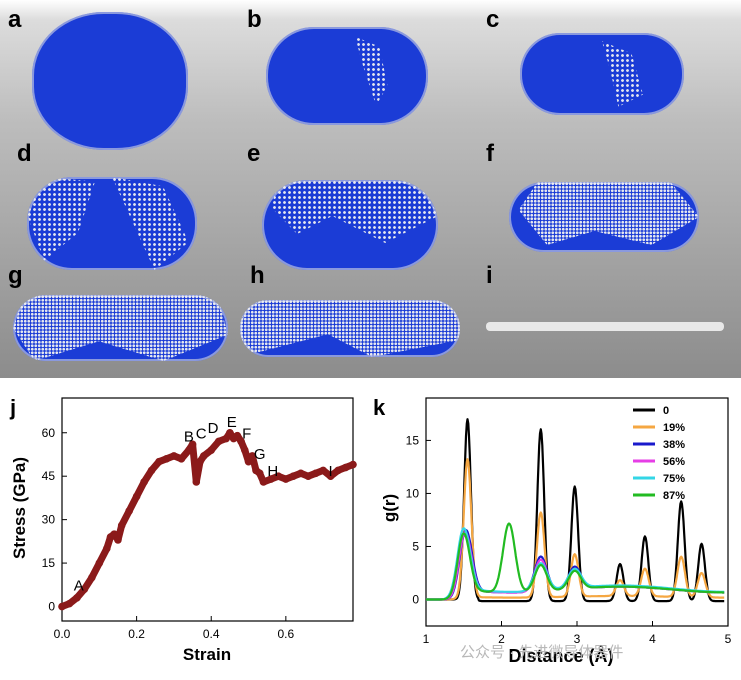 The width and height of the screenshot is (741, 680). What do you see at coordinates (605, 326) in the screenshot?
I see `atom-snapshot-i` at bounding box center [605, 326].